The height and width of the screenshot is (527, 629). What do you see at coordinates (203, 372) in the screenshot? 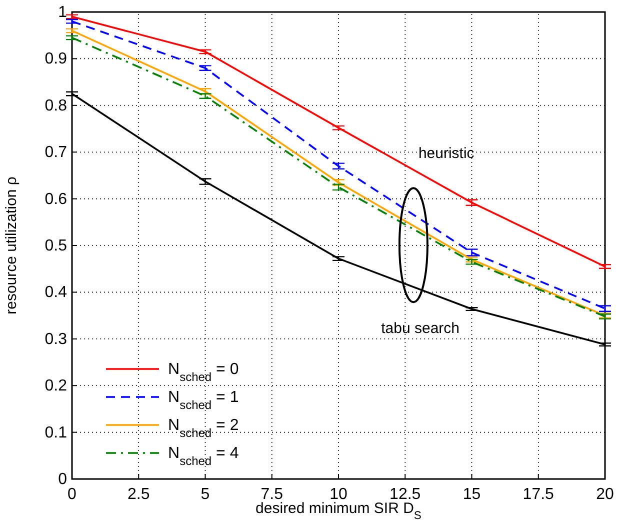
I see `legend-label: N$_{sched}$ = 0` at bounding box center [203, 372].